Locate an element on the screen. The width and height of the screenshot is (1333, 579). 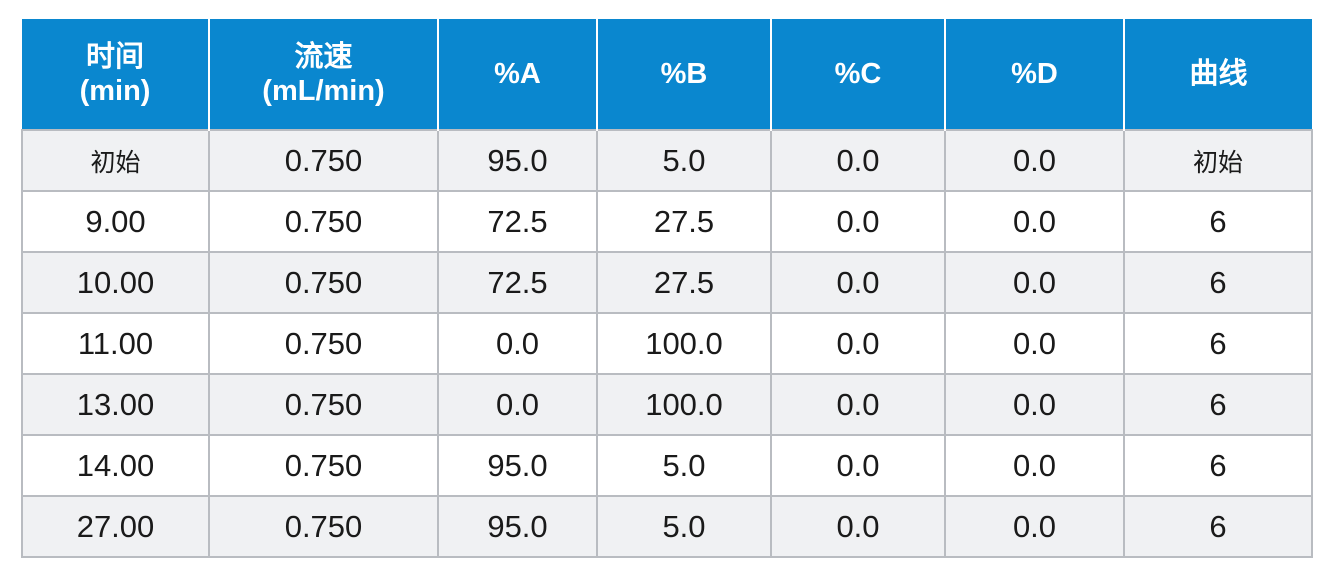
cell-time: 14.00 is located at coordinates (115, 465).